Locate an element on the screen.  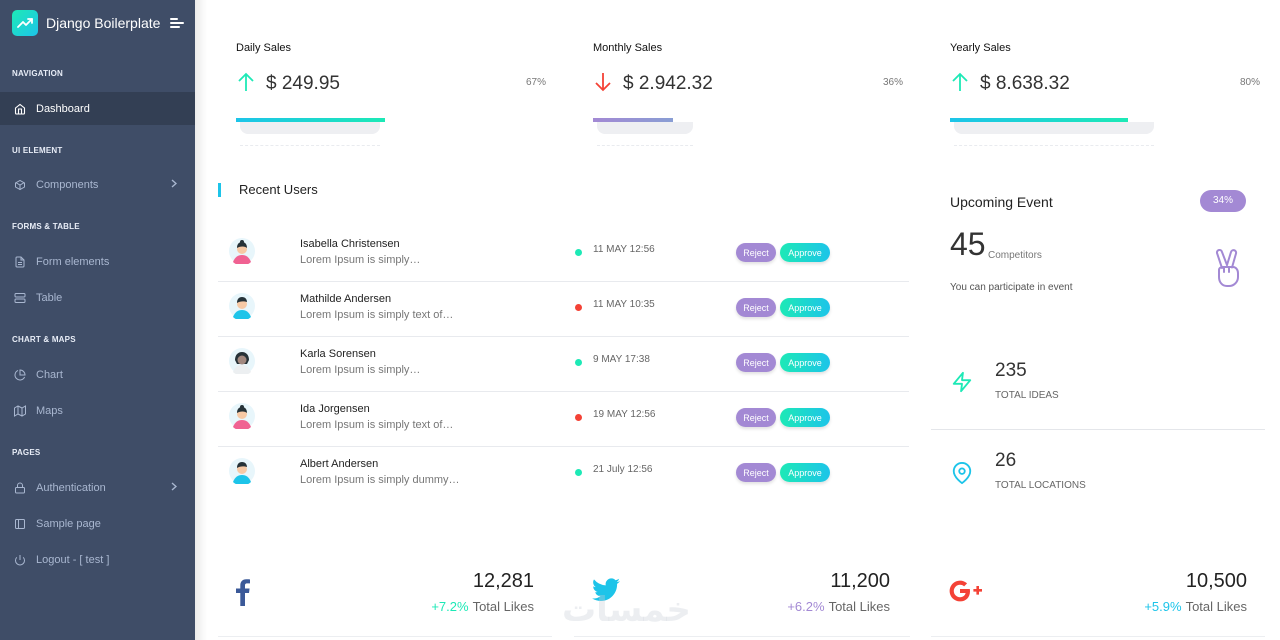
sidebar-item-logout: Logout - [ test ] is located at coordinates (97, 559).